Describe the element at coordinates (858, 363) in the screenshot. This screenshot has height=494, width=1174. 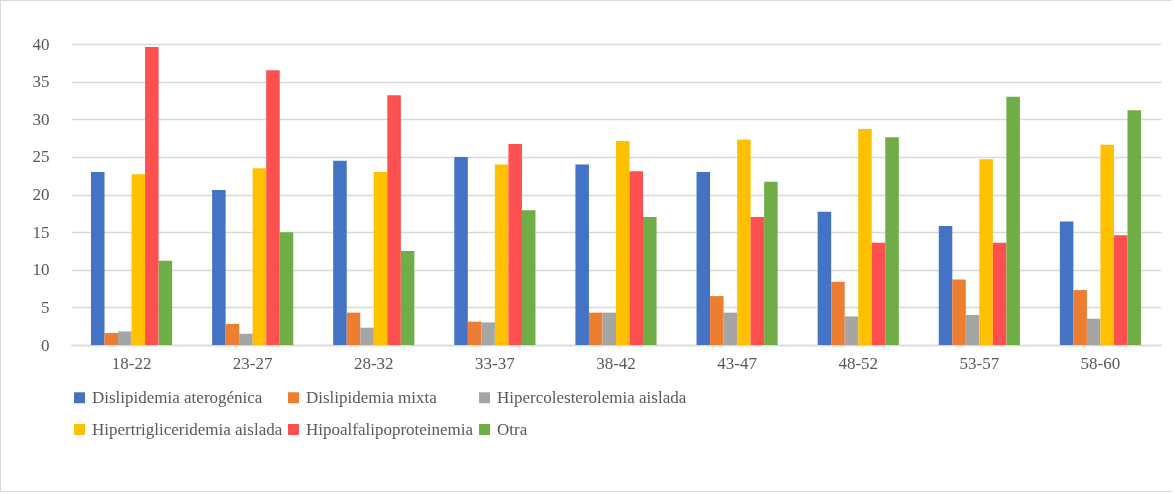
I see `x-tick-label: 48-52` at that location.